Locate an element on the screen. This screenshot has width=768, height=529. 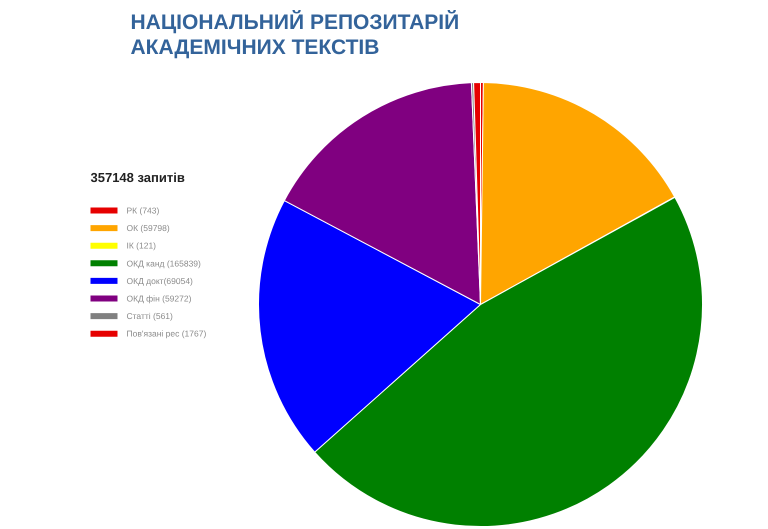
legend-label: Пов'язані рес (1767) is located at coordinates (166, 333).